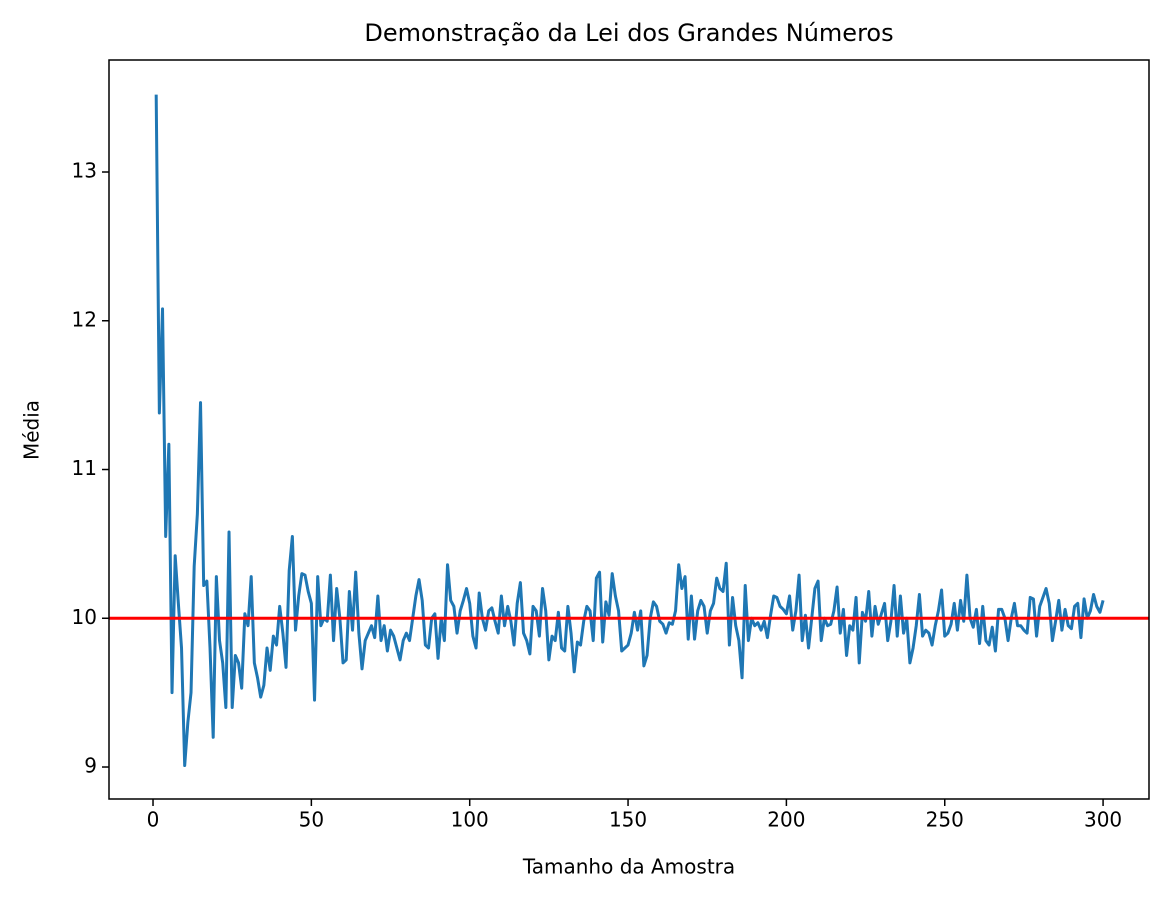 This screenshot has height=904, width=1169. What do you see at coordinates (470, 820) in the screenshot?
I see `x-tick-label: 100` at bounding box center [470, 820].